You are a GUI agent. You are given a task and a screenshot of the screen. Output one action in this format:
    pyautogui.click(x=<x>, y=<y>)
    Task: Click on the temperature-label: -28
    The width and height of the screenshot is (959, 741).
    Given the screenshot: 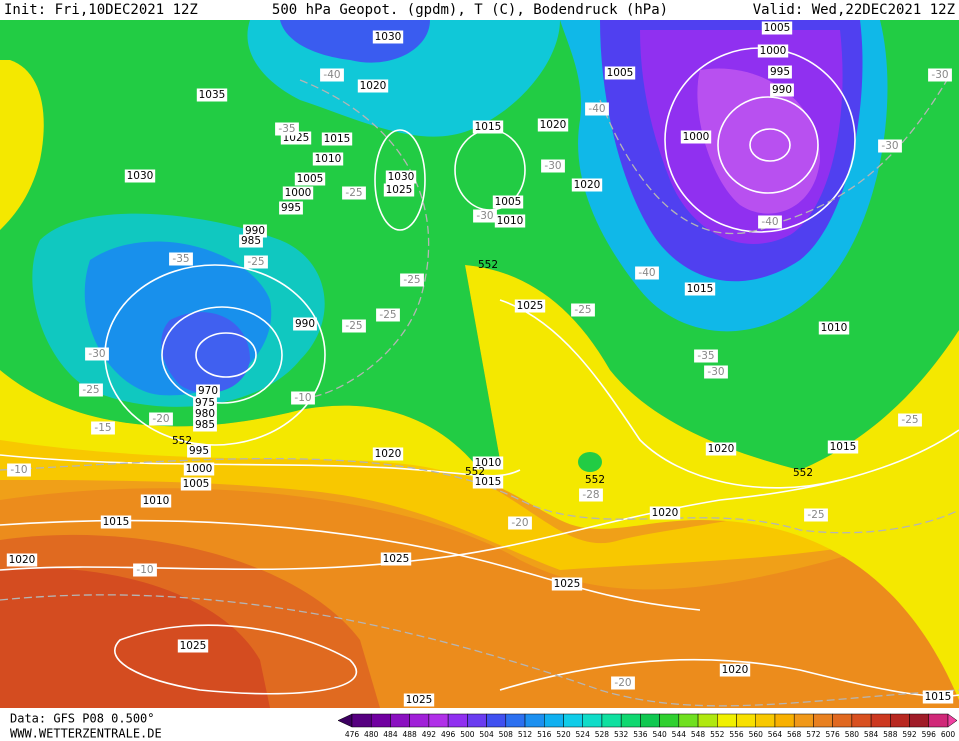 What is the action you would take?
    pyautogui.click(x=590, y=495)
    